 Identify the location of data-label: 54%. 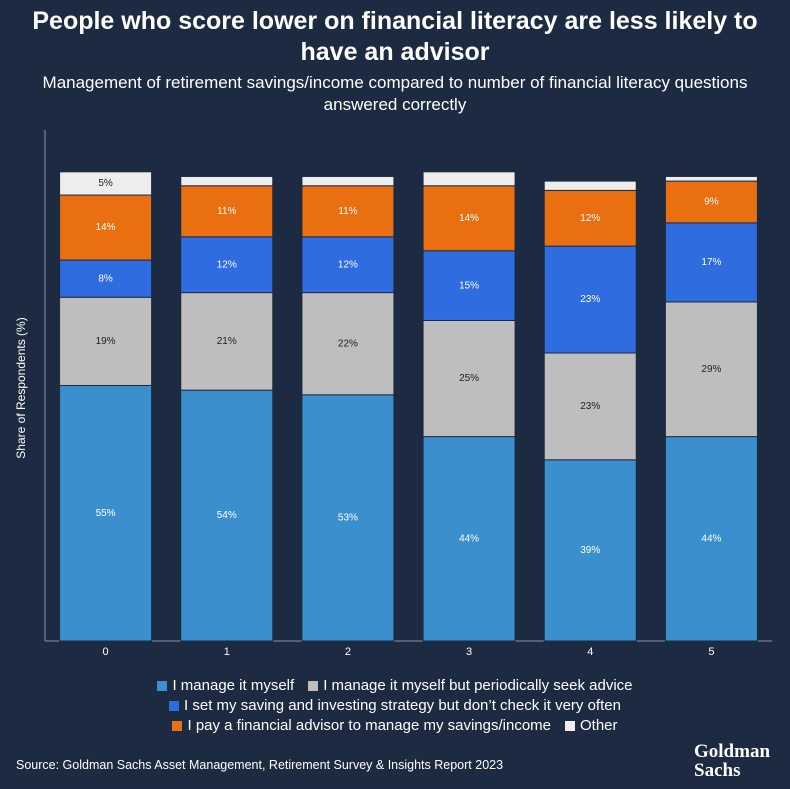
(227, 515).